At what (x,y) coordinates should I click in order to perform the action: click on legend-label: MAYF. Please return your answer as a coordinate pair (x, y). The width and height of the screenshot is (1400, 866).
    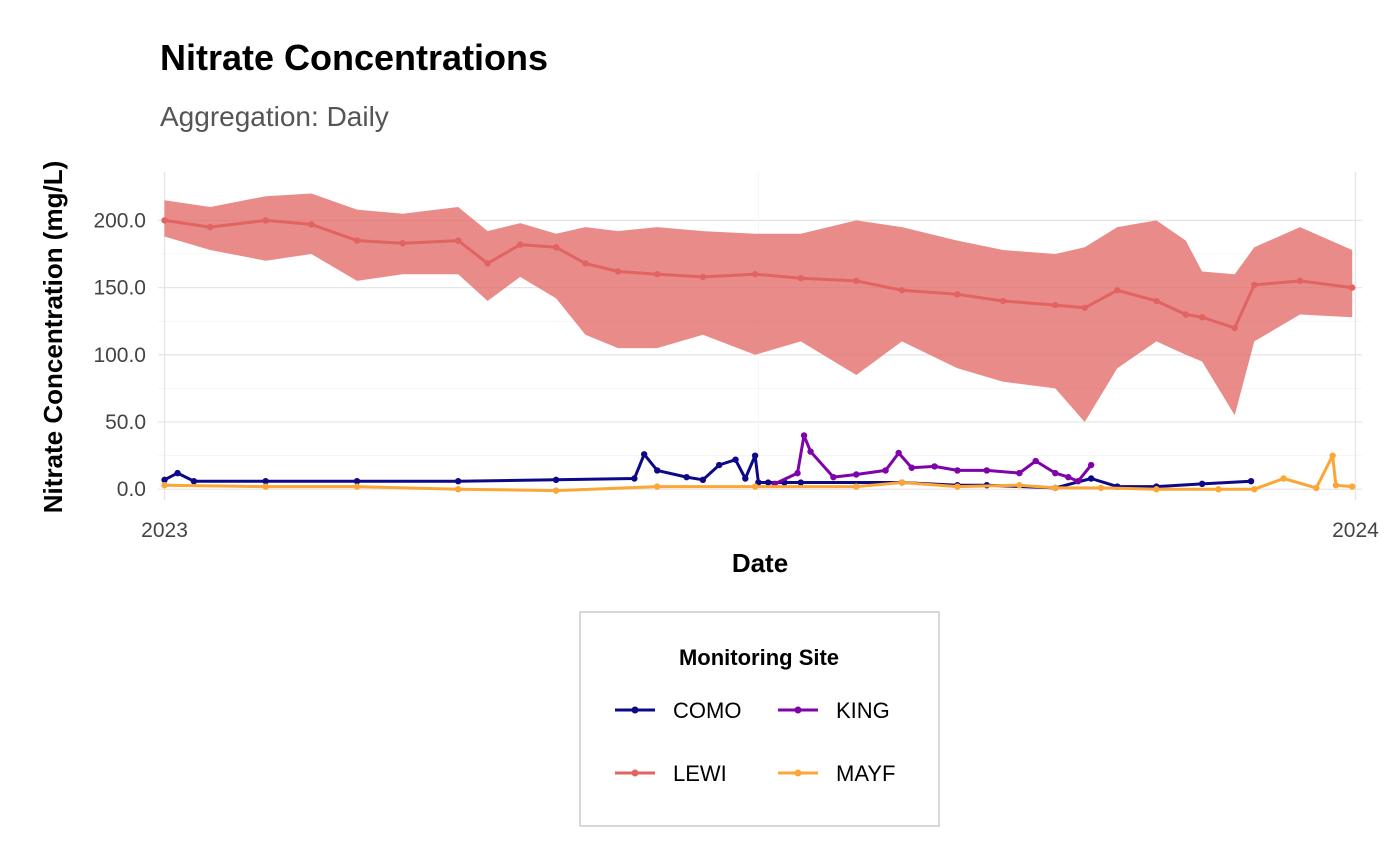
    Looking at the image, I should click on (865, 773).